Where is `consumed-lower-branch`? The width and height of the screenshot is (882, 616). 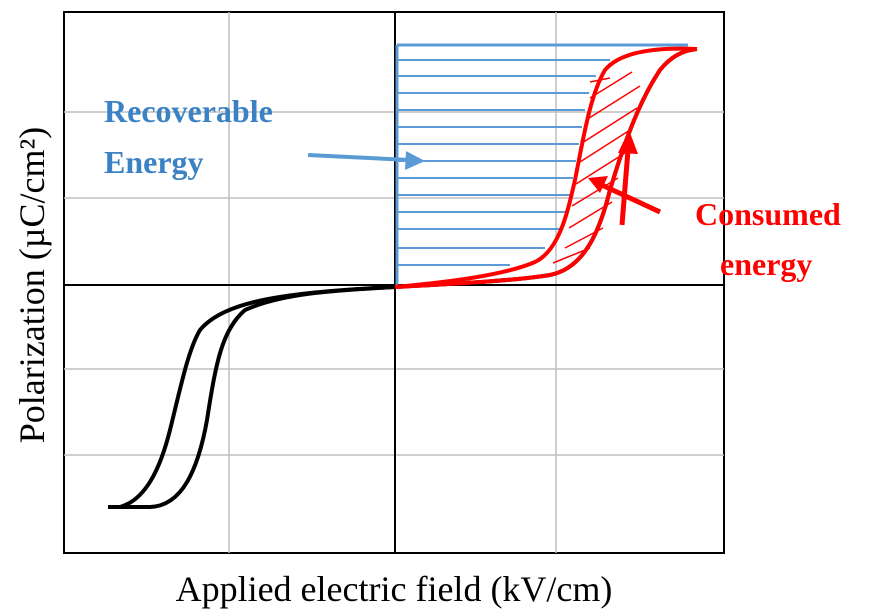 consumed-lower-branch is located at coordinates (546, 168).